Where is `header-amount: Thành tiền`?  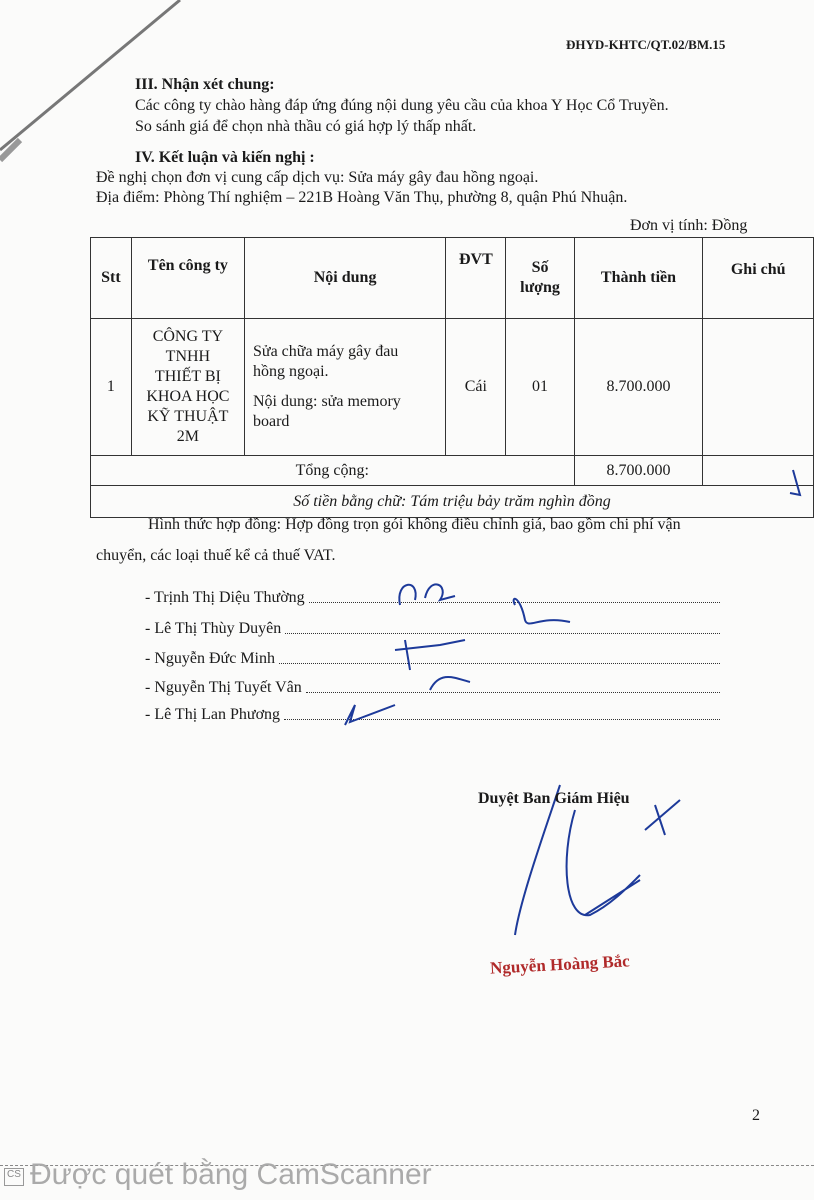
header-amount: Thành tiền is located at coordinates (638, 278).